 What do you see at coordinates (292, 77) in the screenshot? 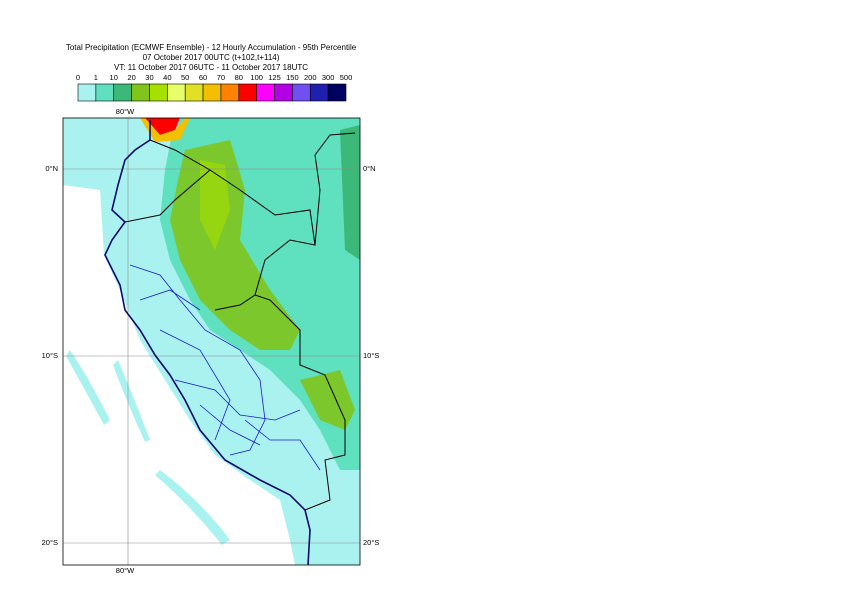
I see `legend-label: 150` at bounding box center [292, 77].